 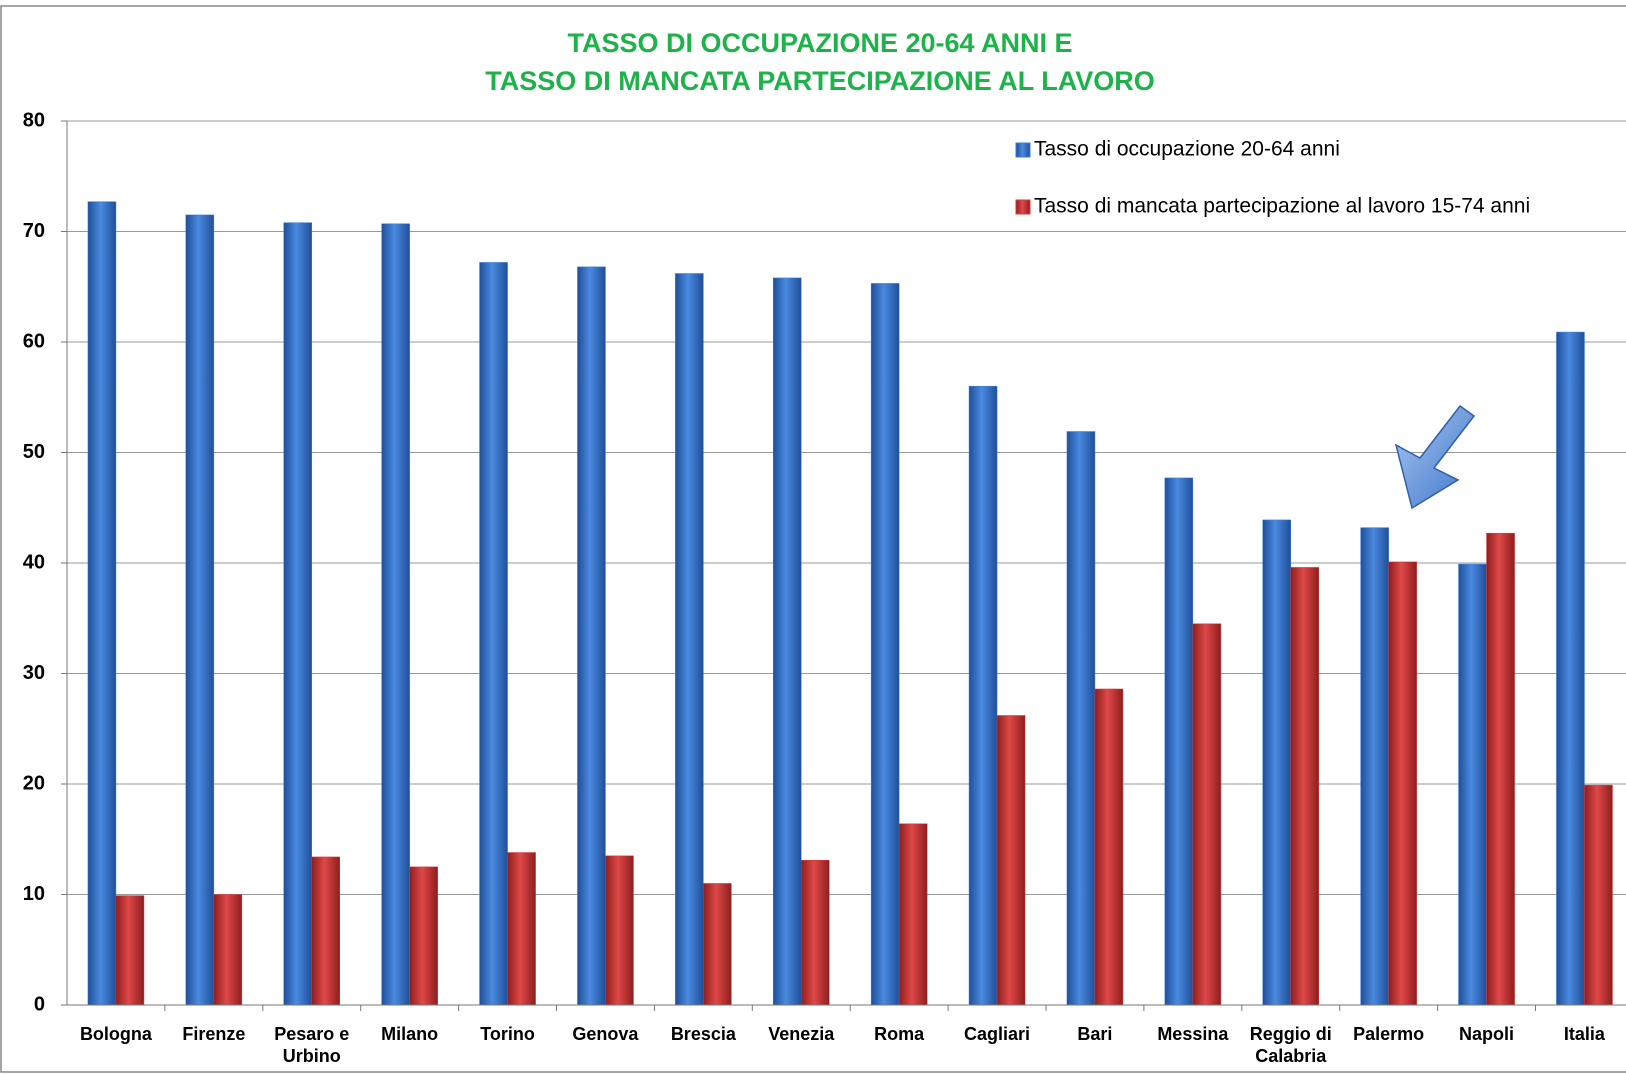 What do you see at coordinates (801, 1034) in the screenshot?
I see `x-tick-label: Venezia` at bounding box center [801, 1034].